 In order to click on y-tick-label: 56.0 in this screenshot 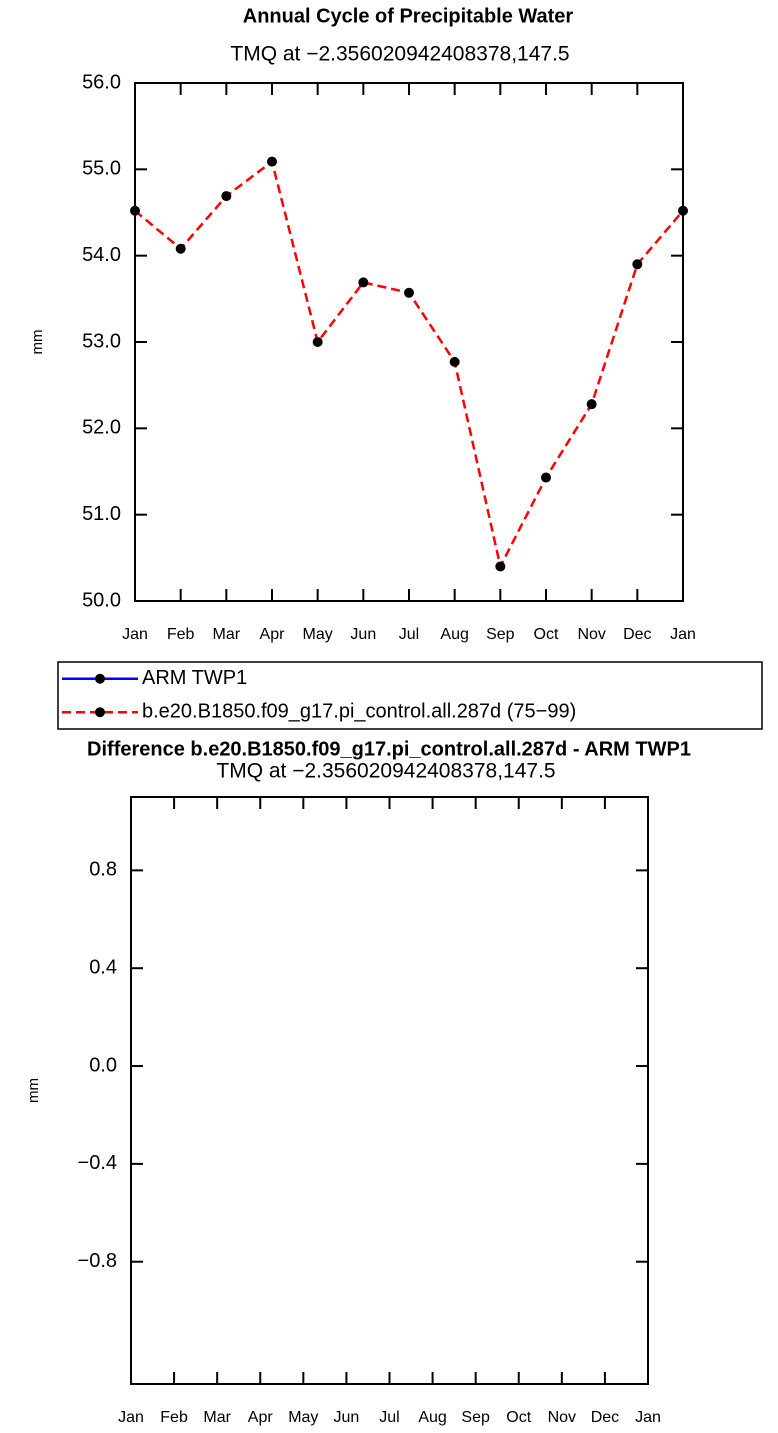, I will do `click(101, 82)`.